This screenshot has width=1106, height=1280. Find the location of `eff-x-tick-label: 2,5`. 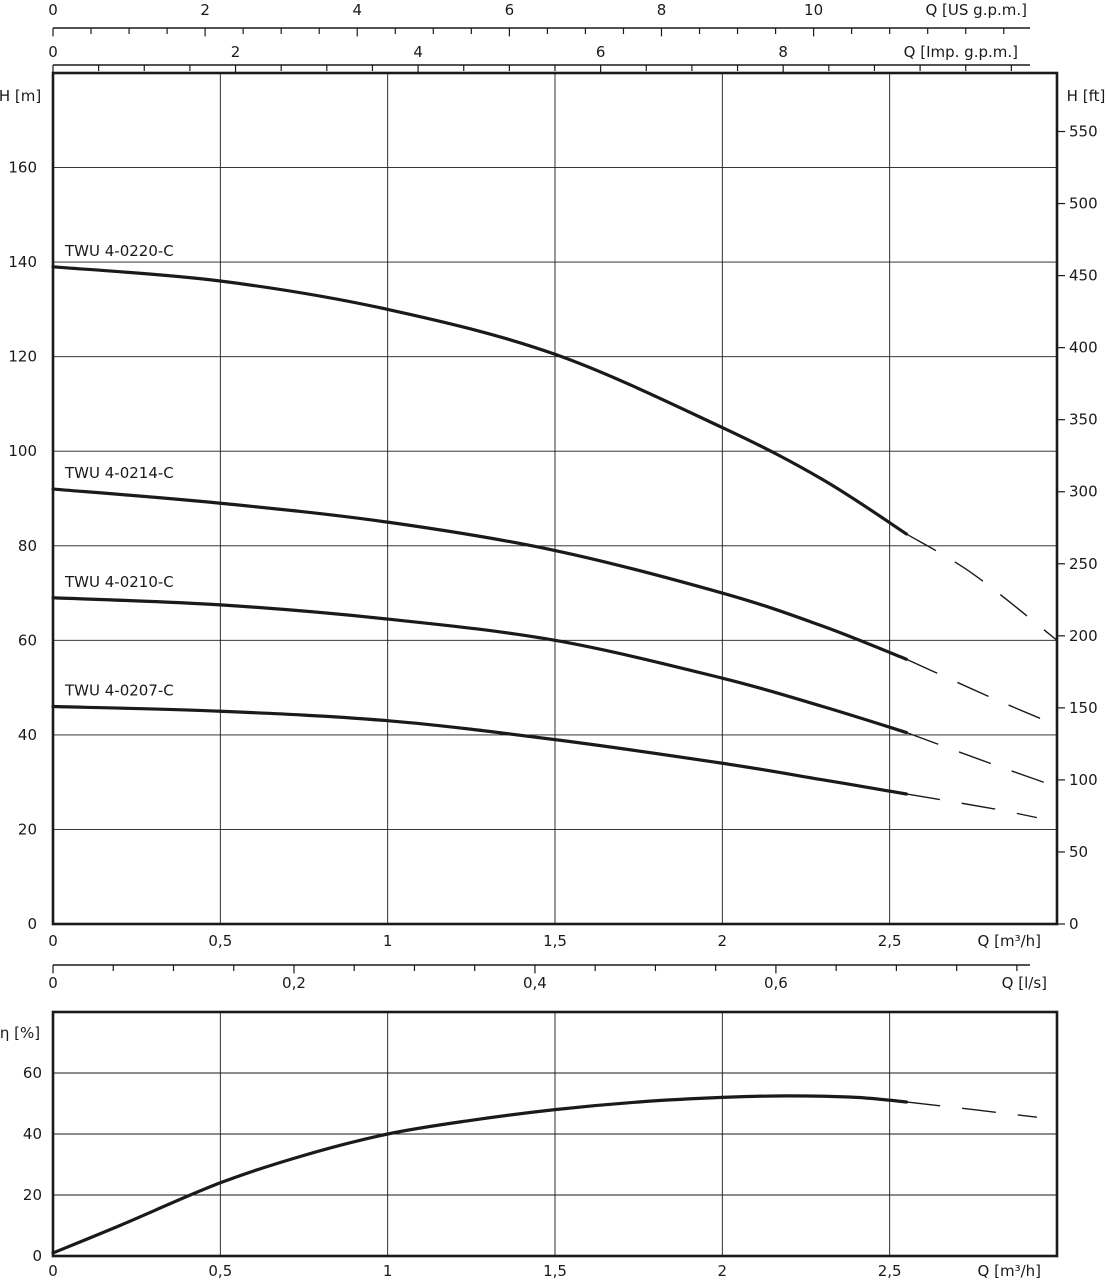

eff-x-tick-label: 2,5 is located at coordinates (890, 1271).